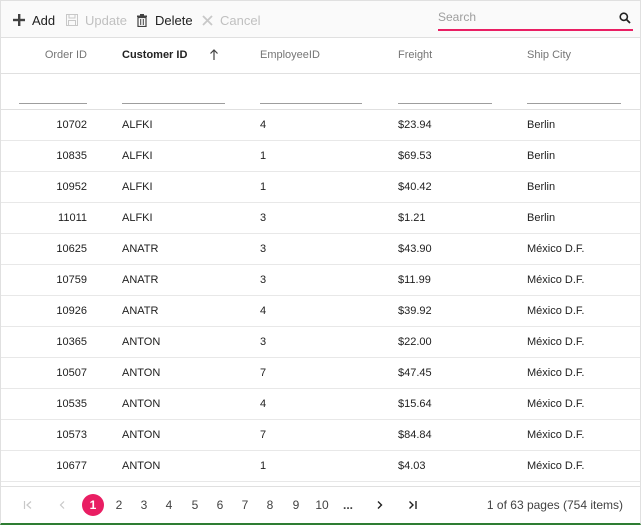  What do you see at coordinates (415, 125) in the screenshot?
I see `cell-freight: $23.94` at bounding box center [415, 125].